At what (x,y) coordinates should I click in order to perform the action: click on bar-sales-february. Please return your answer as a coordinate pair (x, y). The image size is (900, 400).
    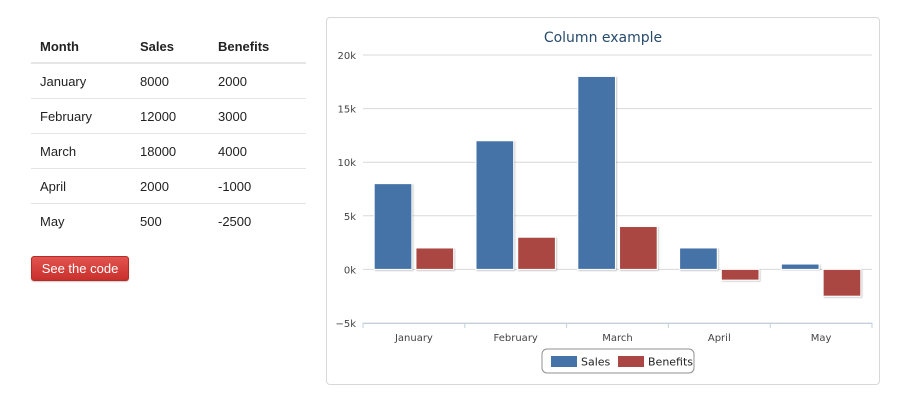
    Looking at the image, I should click on (495, 205).